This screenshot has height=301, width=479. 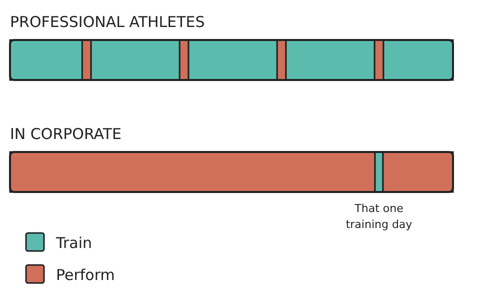 I want to click on annotation: That one training day, so click(x=379, y=216).